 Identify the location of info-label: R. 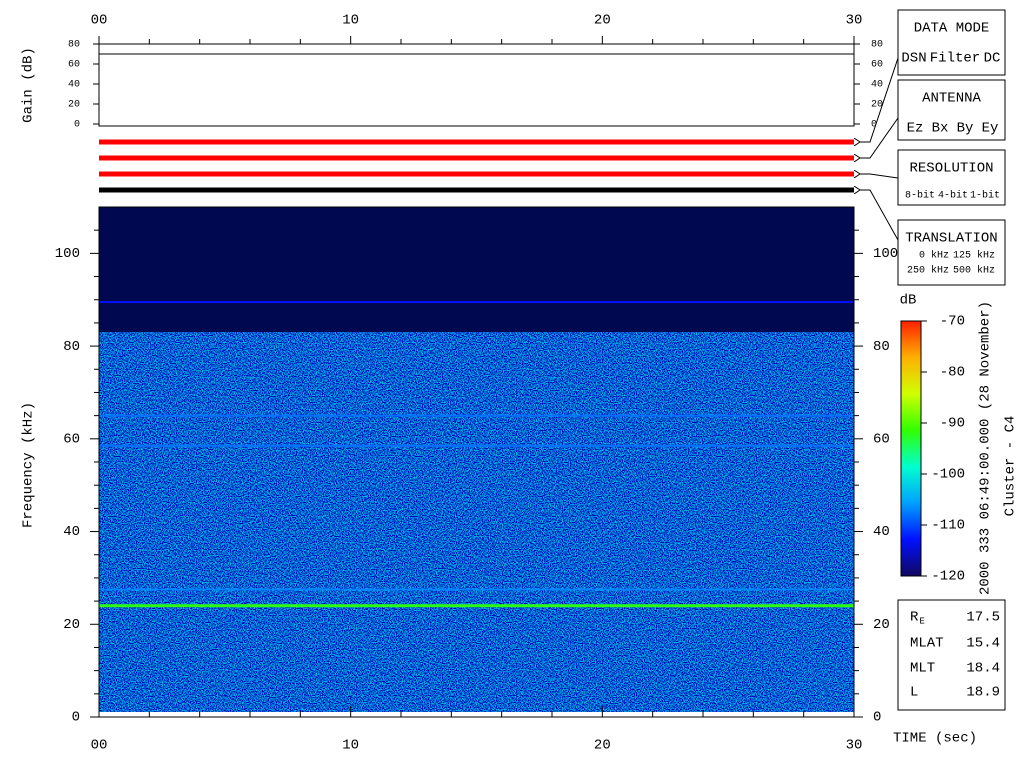
(914, 618).